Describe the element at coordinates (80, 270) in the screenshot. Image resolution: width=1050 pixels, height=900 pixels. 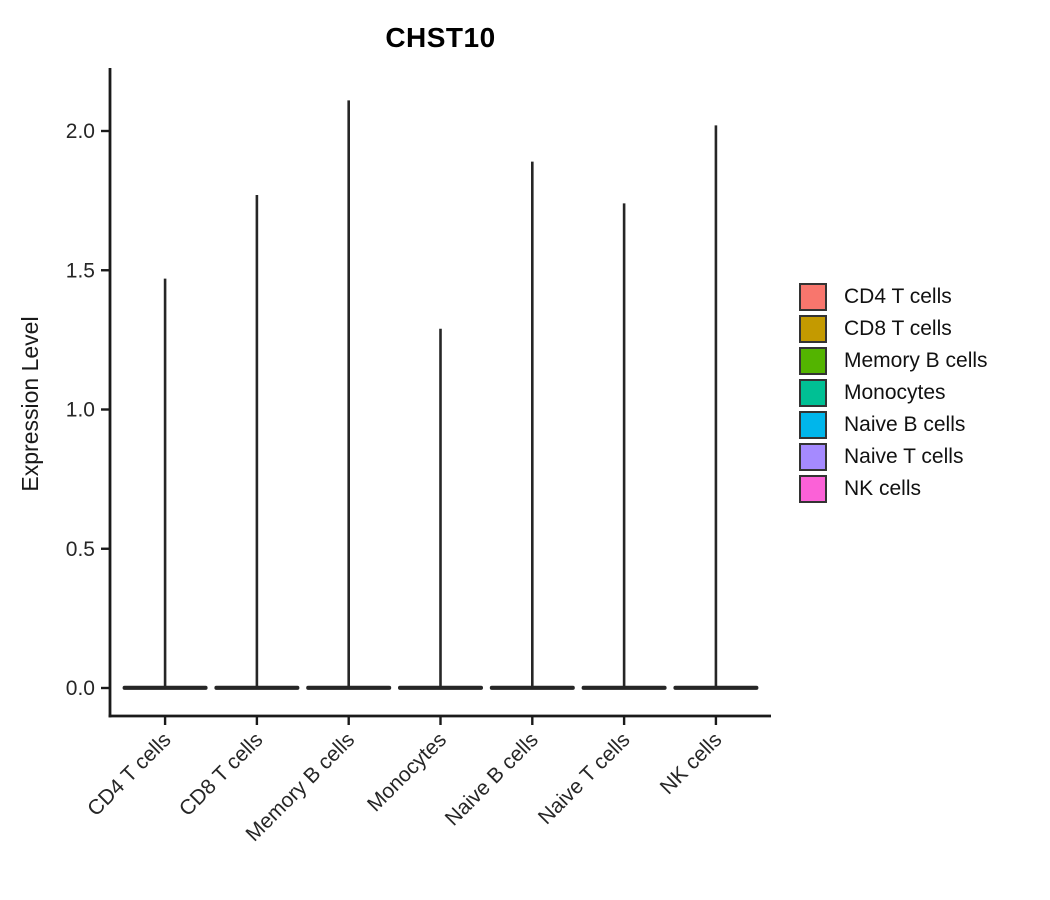
I see `y-tick-label: 1.5` at that location.